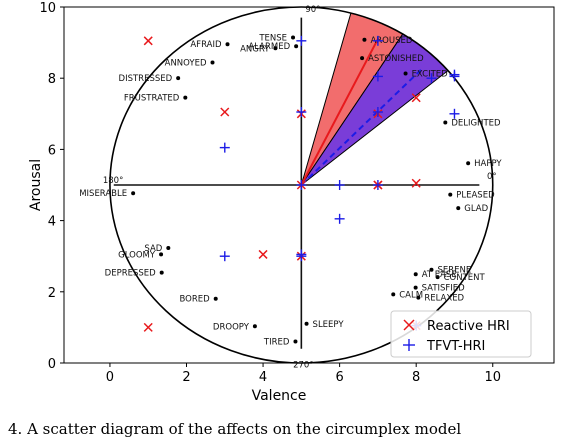 Image resolution: width=582 pixels, height=438 pixels. What do you see at coordinates (231, 327) in the screenshot?
I see `affect-label-19: DROOPY` at bounding box center [231, 327].